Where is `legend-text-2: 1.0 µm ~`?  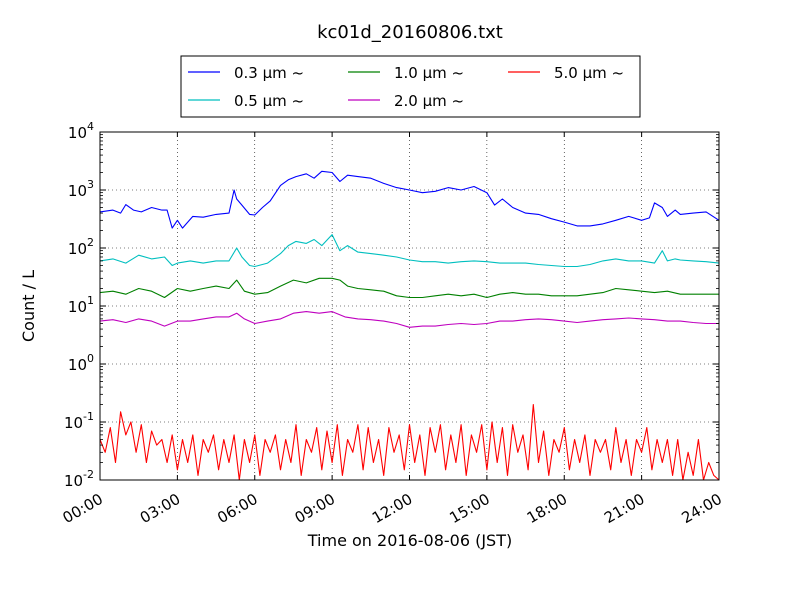
legend-text-2: 1.0 µm ~ is located at coordinates (429, 73).